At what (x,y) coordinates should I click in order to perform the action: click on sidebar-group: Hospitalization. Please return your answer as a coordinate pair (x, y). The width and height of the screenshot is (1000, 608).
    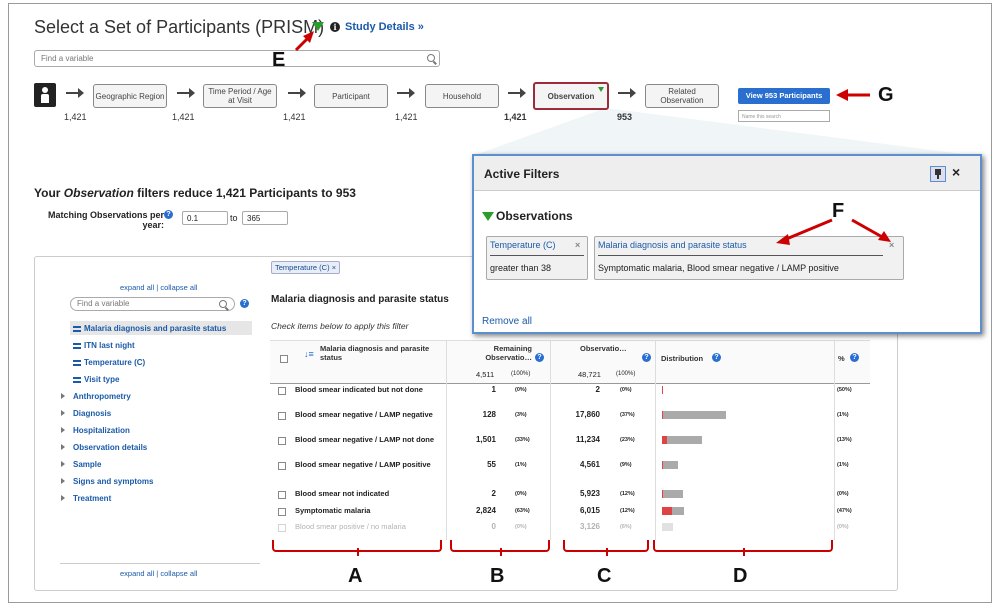
    Looking at the image, I should click on (95, 430).